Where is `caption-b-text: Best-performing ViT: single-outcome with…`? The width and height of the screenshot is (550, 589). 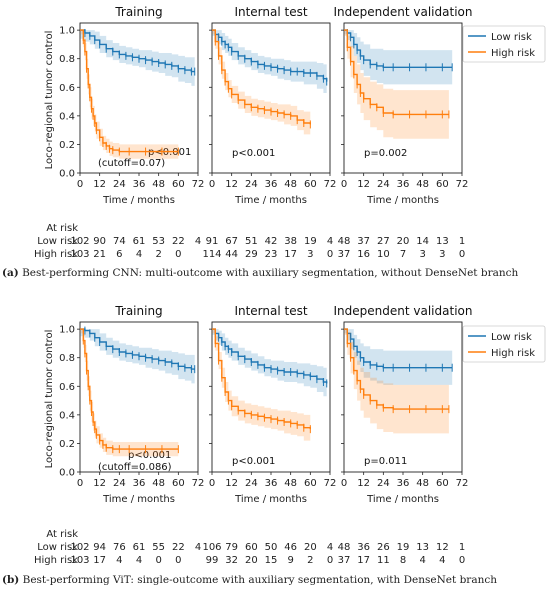
caption-b-text: Best-performing ViT: single-outcome with… is located at coordinates (258, 580).